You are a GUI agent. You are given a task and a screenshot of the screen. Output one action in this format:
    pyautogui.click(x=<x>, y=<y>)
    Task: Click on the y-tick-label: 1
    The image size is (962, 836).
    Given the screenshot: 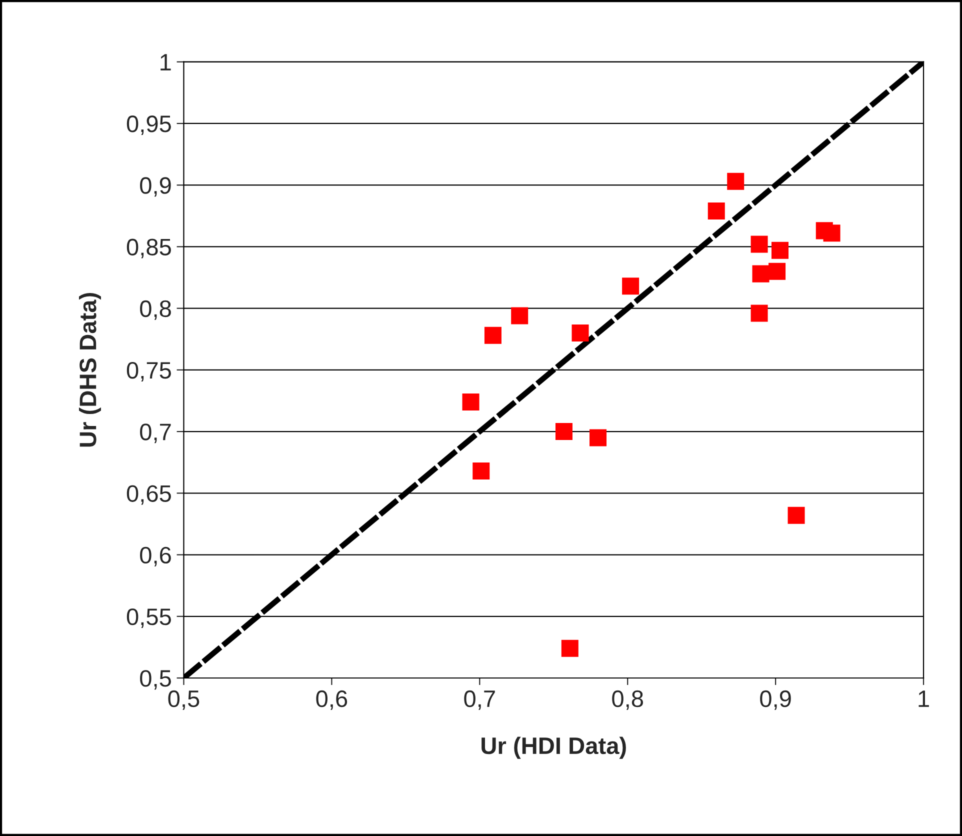 What is the action you would take?
    pyautogui.click(x=165, y=62)
    